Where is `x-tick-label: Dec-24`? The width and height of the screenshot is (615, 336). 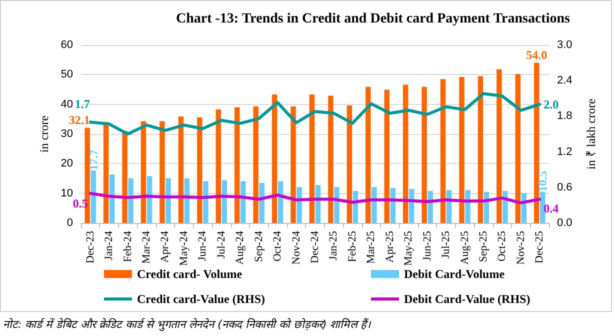 x-tick-label: Dec-24 is located at coordinates (315, 247).